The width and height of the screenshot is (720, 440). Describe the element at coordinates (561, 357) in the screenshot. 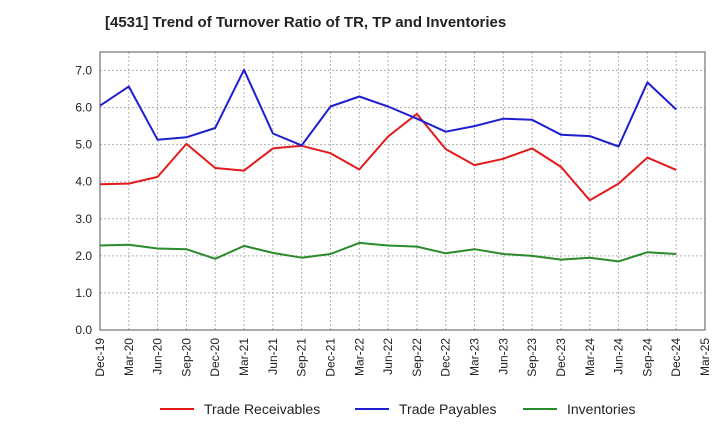

I see `x-tick-label: Dec-23` at that location.